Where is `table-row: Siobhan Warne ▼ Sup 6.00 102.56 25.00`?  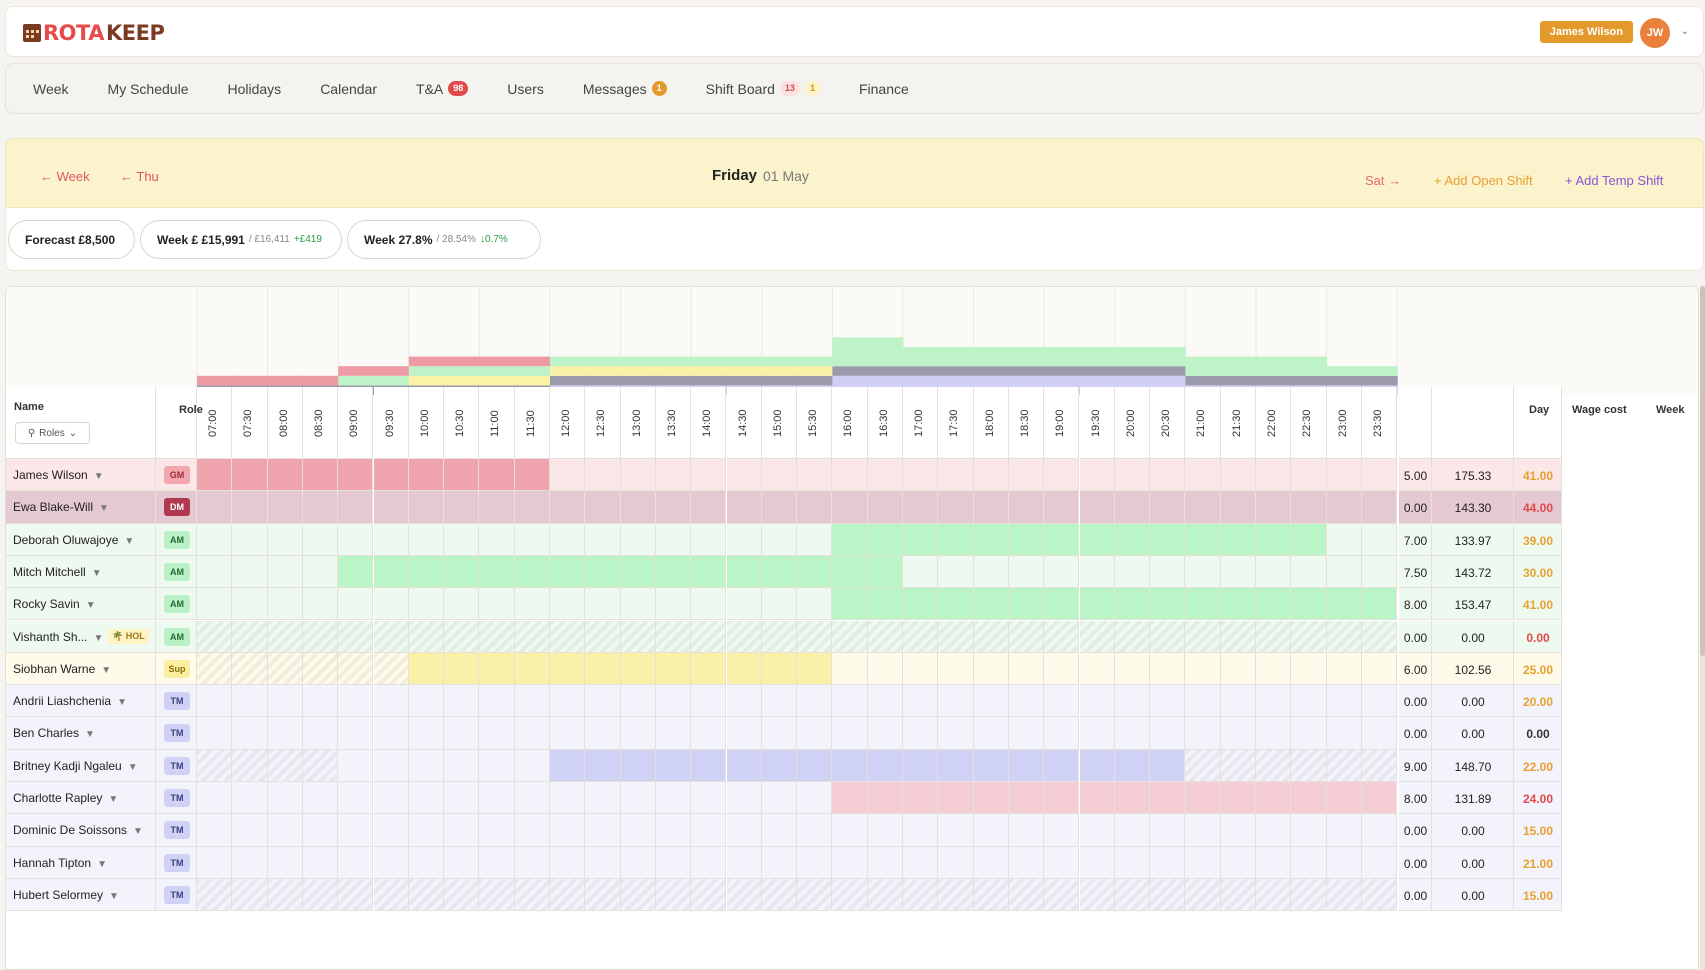
table-row: Siobhan Warne ▼ Sup 6.00 102.56 25.00 is located at coordinates (784, 669).